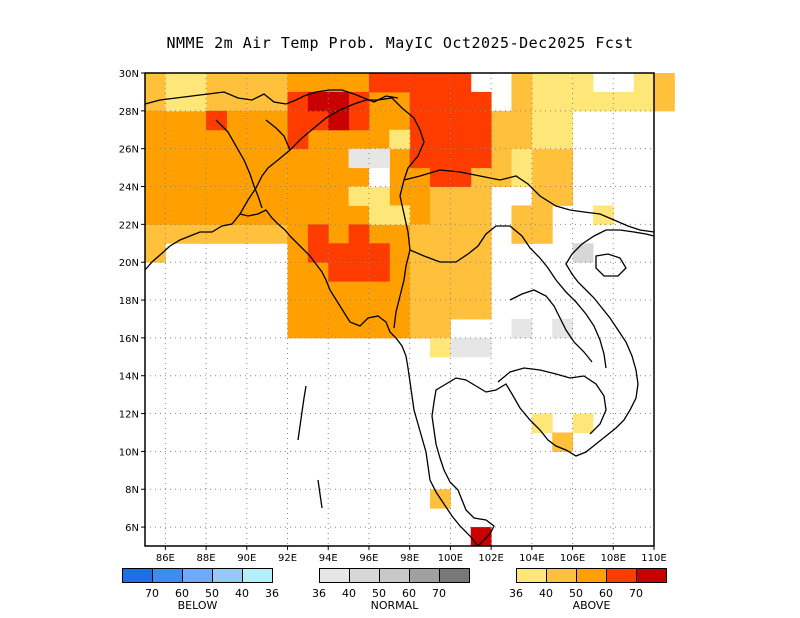 Image resolution: width=800 pixels, height=618 pixels. I want to click on lat-label: 20N, so click(129, 263).